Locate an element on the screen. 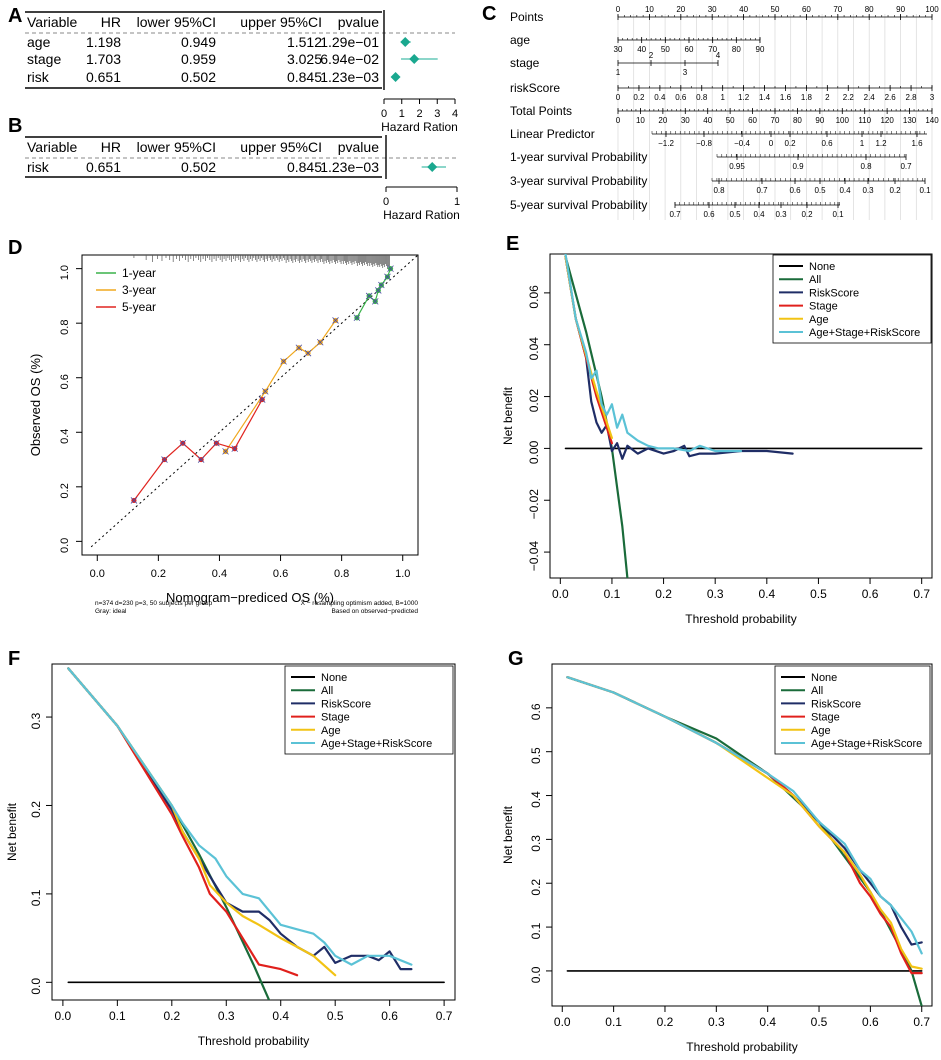 This screenshot has height=1060, width=941. footnote-right: Based on observed−predicted is located at coordinates (374, 611).